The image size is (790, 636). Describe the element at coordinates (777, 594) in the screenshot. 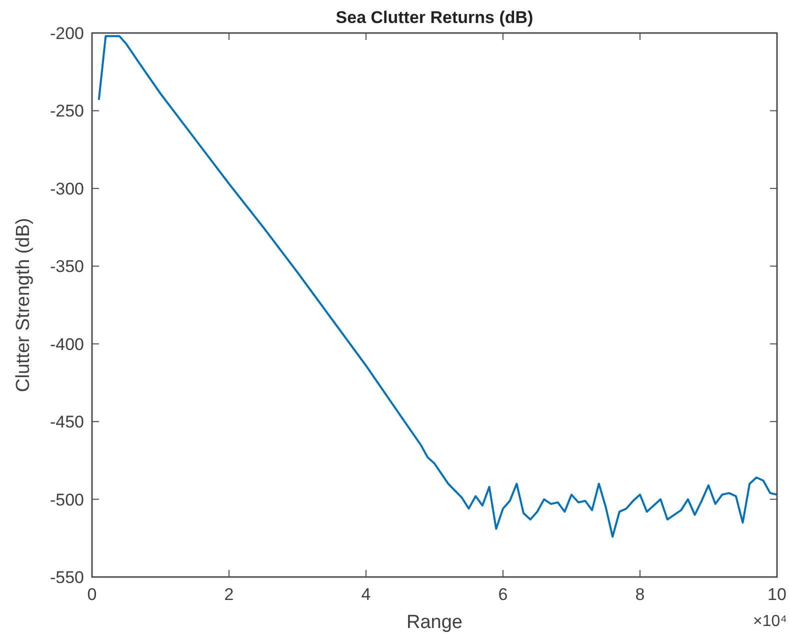

I see `x-tick-label: 10` at that location.